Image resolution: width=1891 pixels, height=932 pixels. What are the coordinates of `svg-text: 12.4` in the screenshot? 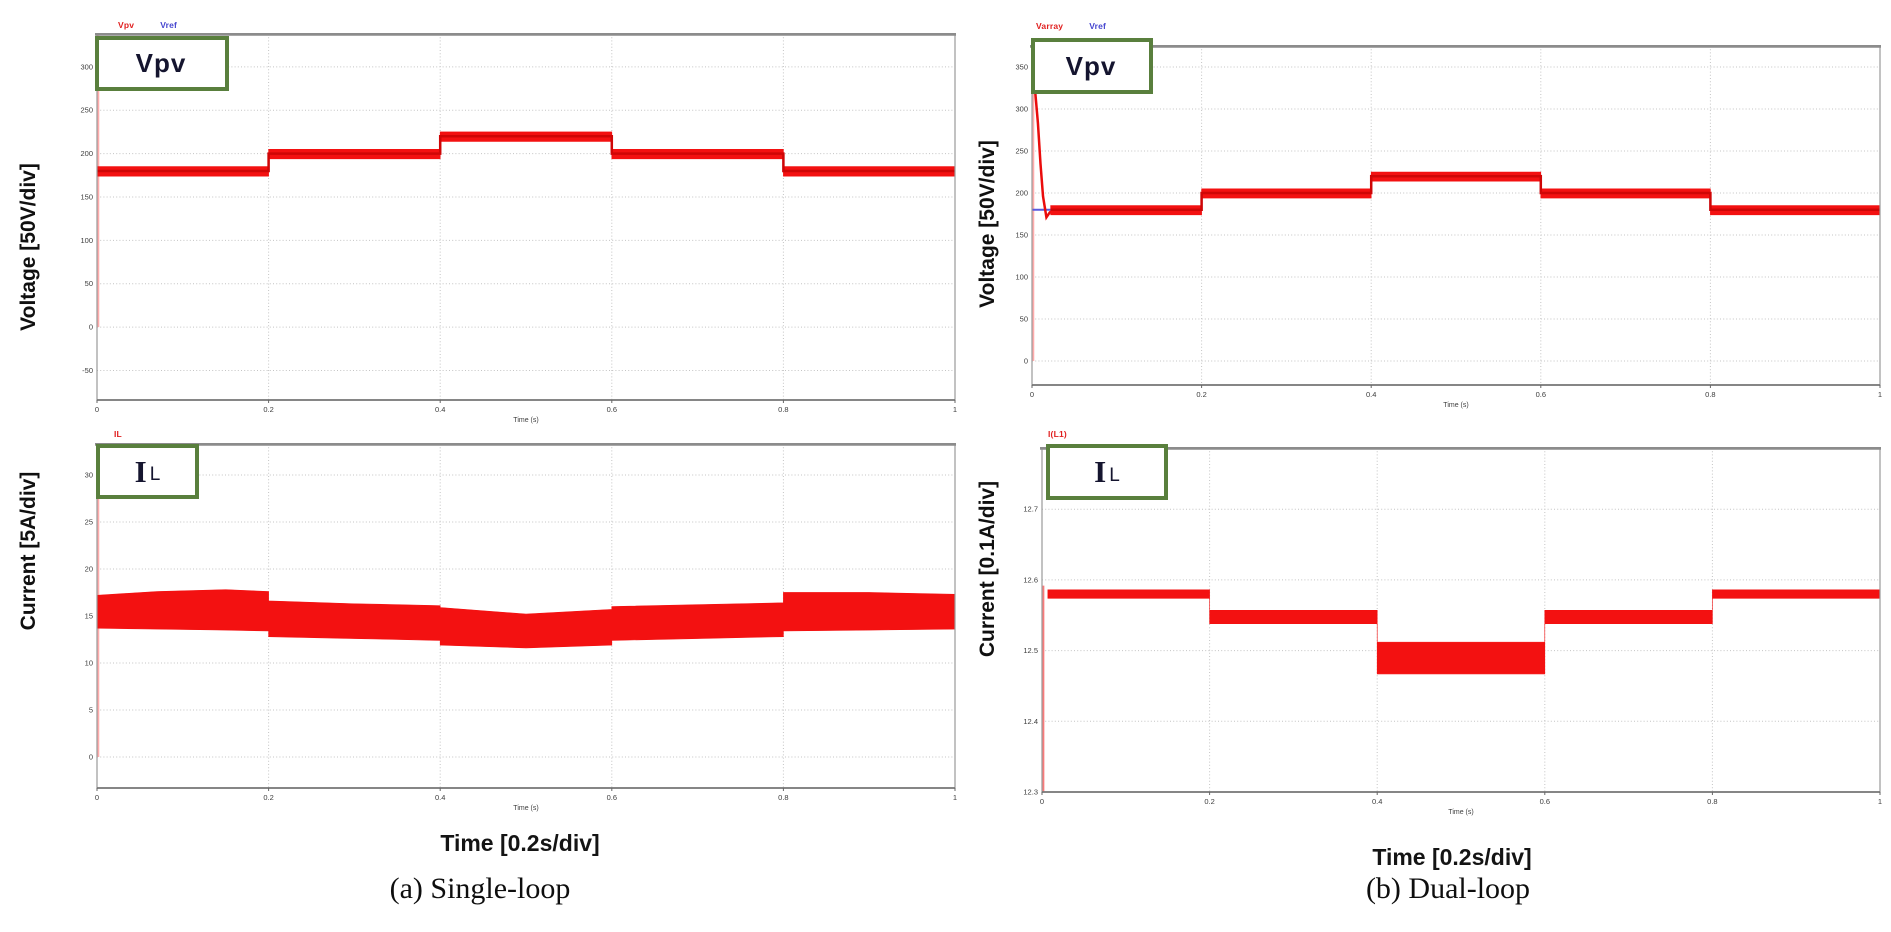 It's located at (1030, 721).